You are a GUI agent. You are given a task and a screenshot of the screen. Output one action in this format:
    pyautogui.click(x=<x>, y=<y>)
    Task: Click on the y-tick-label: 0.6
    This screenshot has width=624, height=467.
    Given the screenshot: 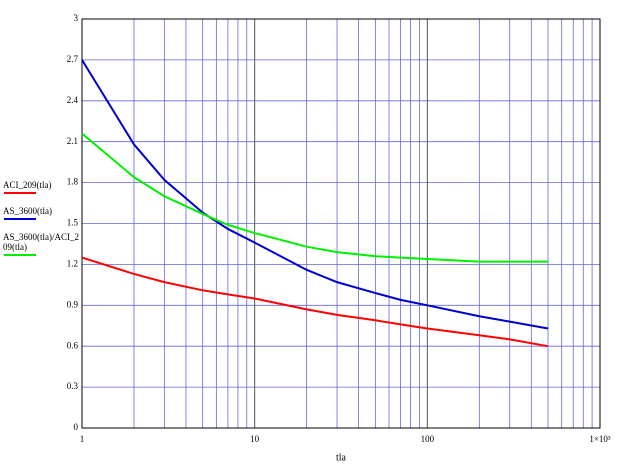 What is the action you would take?
    pyautogui.click(x=73, y=345)
    